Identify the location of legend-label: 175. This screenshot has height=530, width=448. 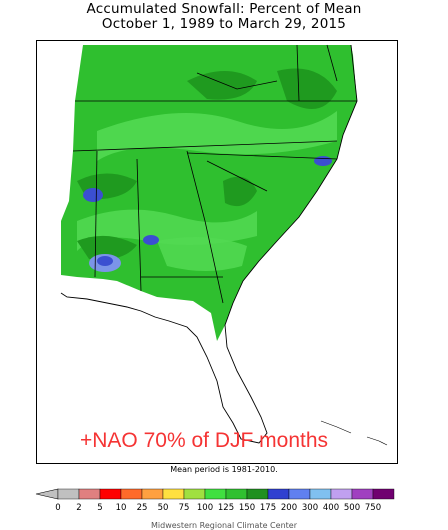
(268, 508).